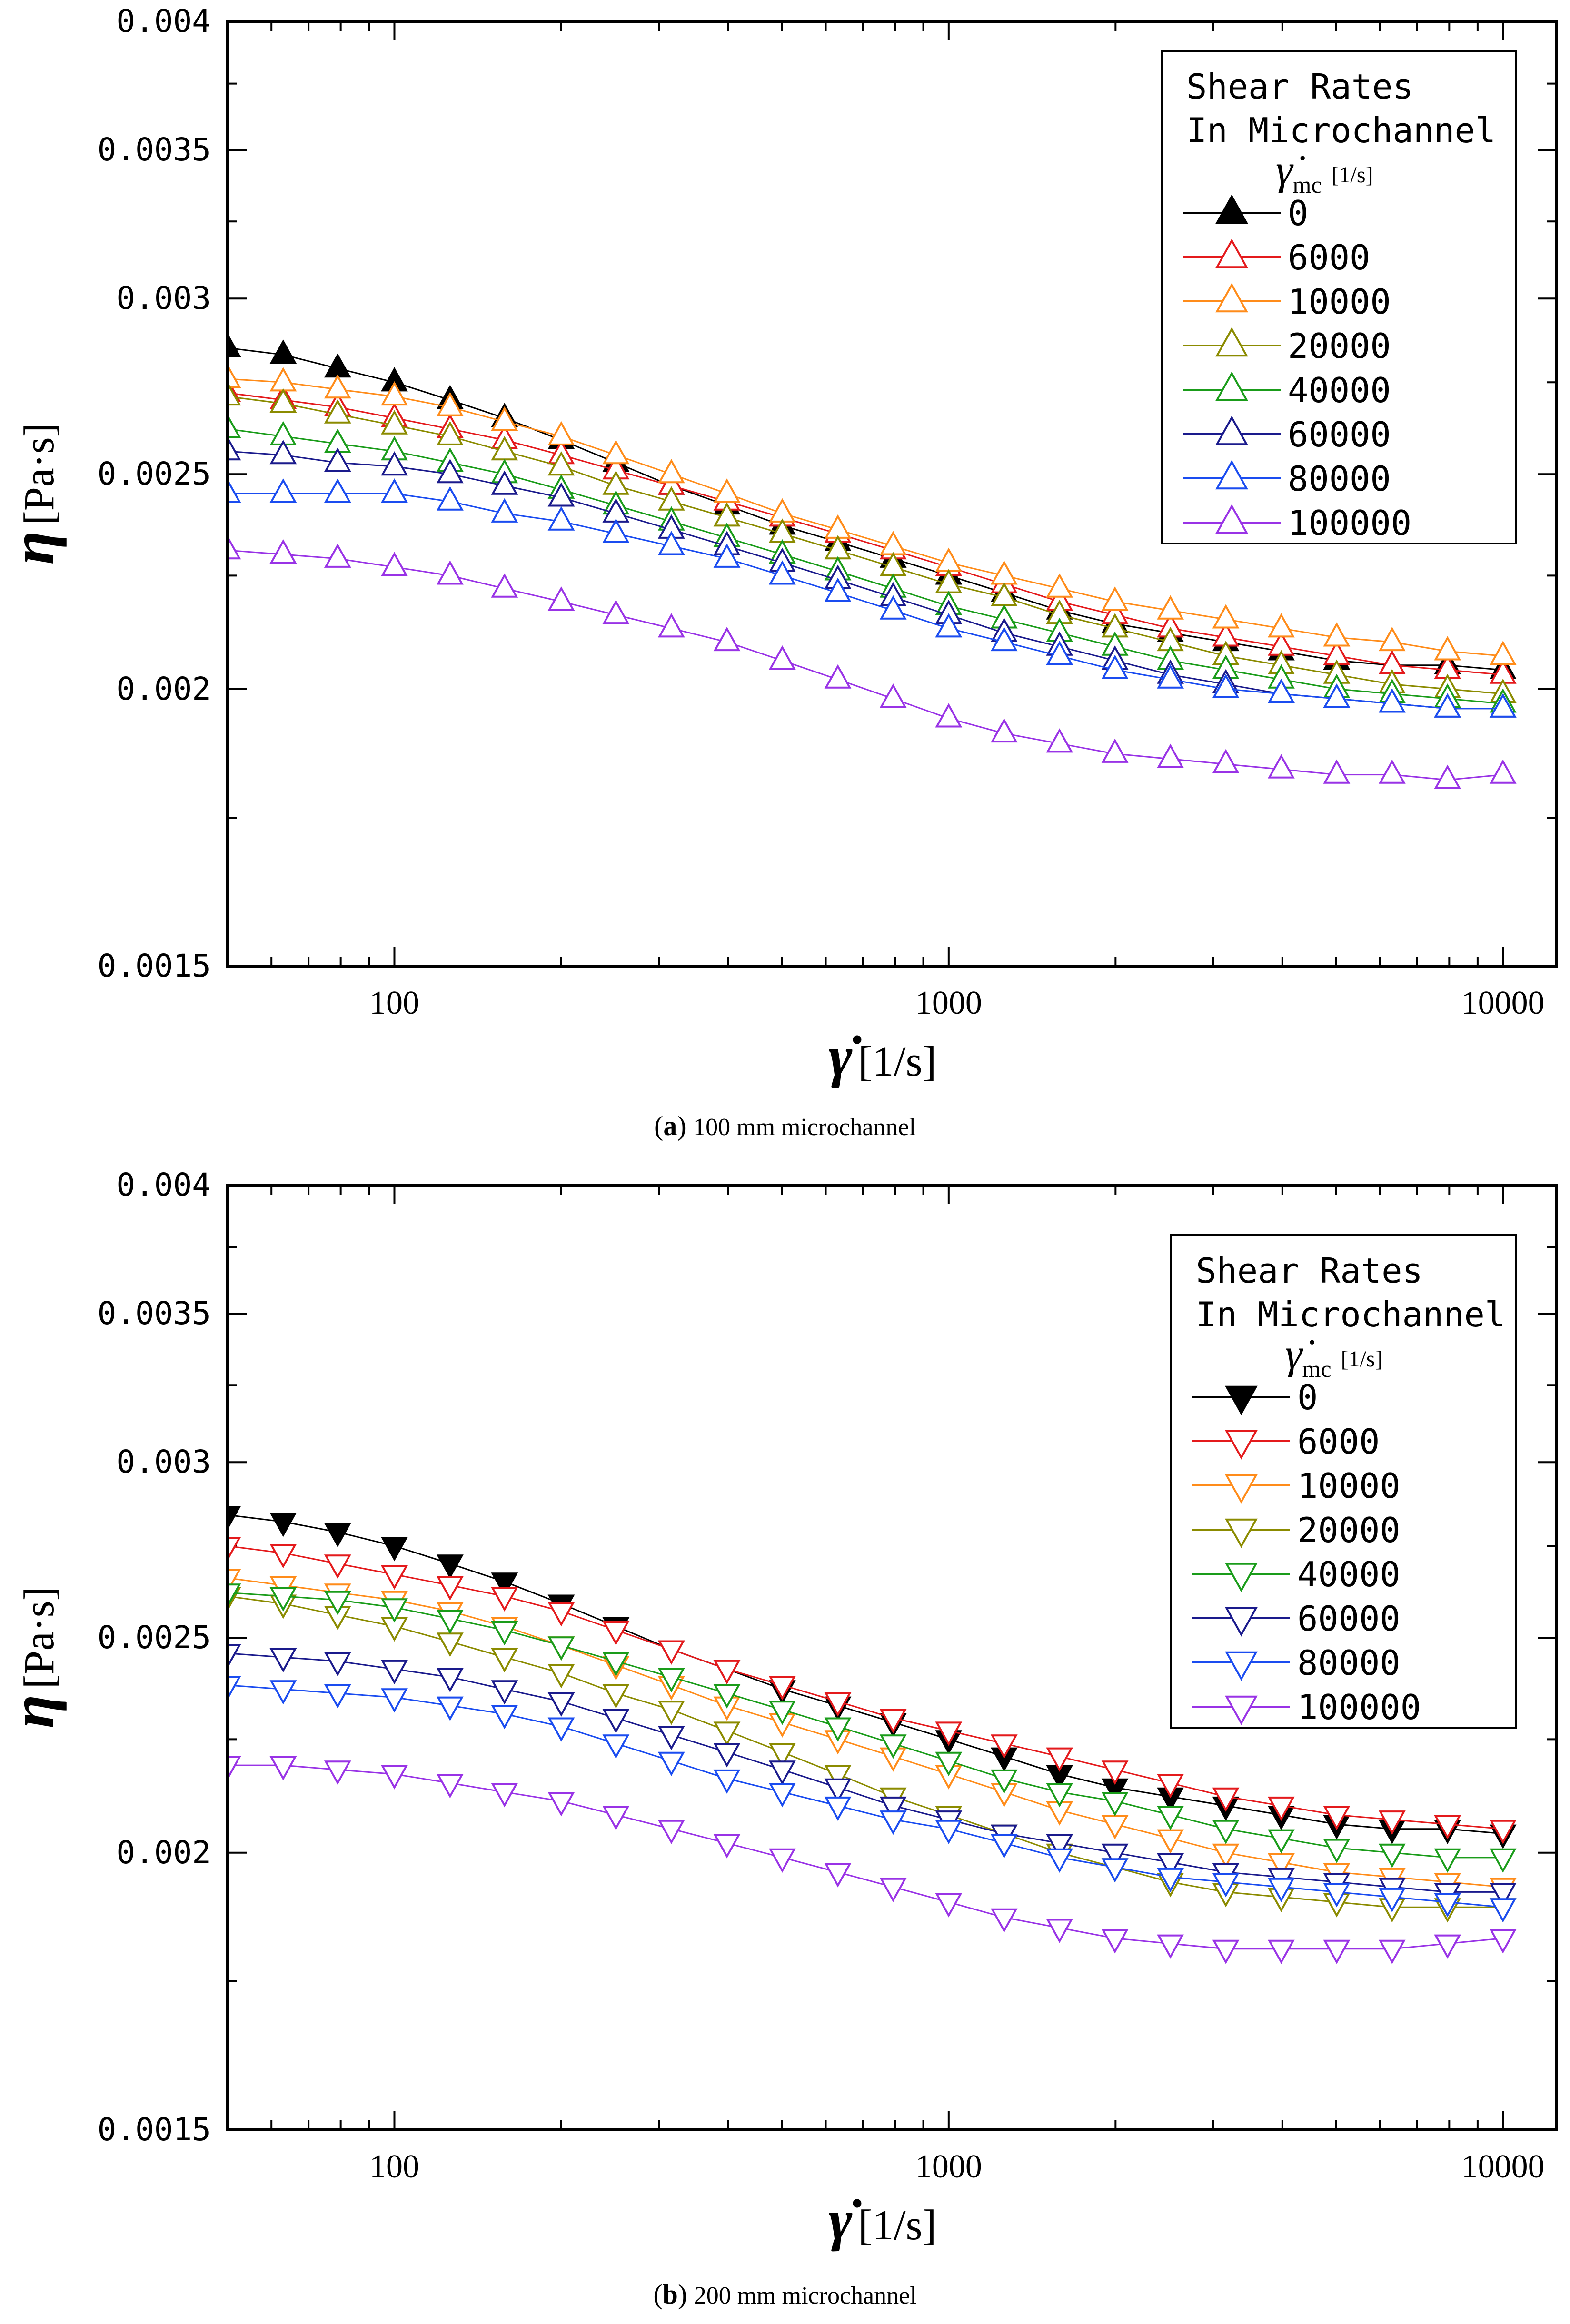 This screenshot has width=1570, height=2324. I want to click on legend-item: 100000, so click(1297, 523).